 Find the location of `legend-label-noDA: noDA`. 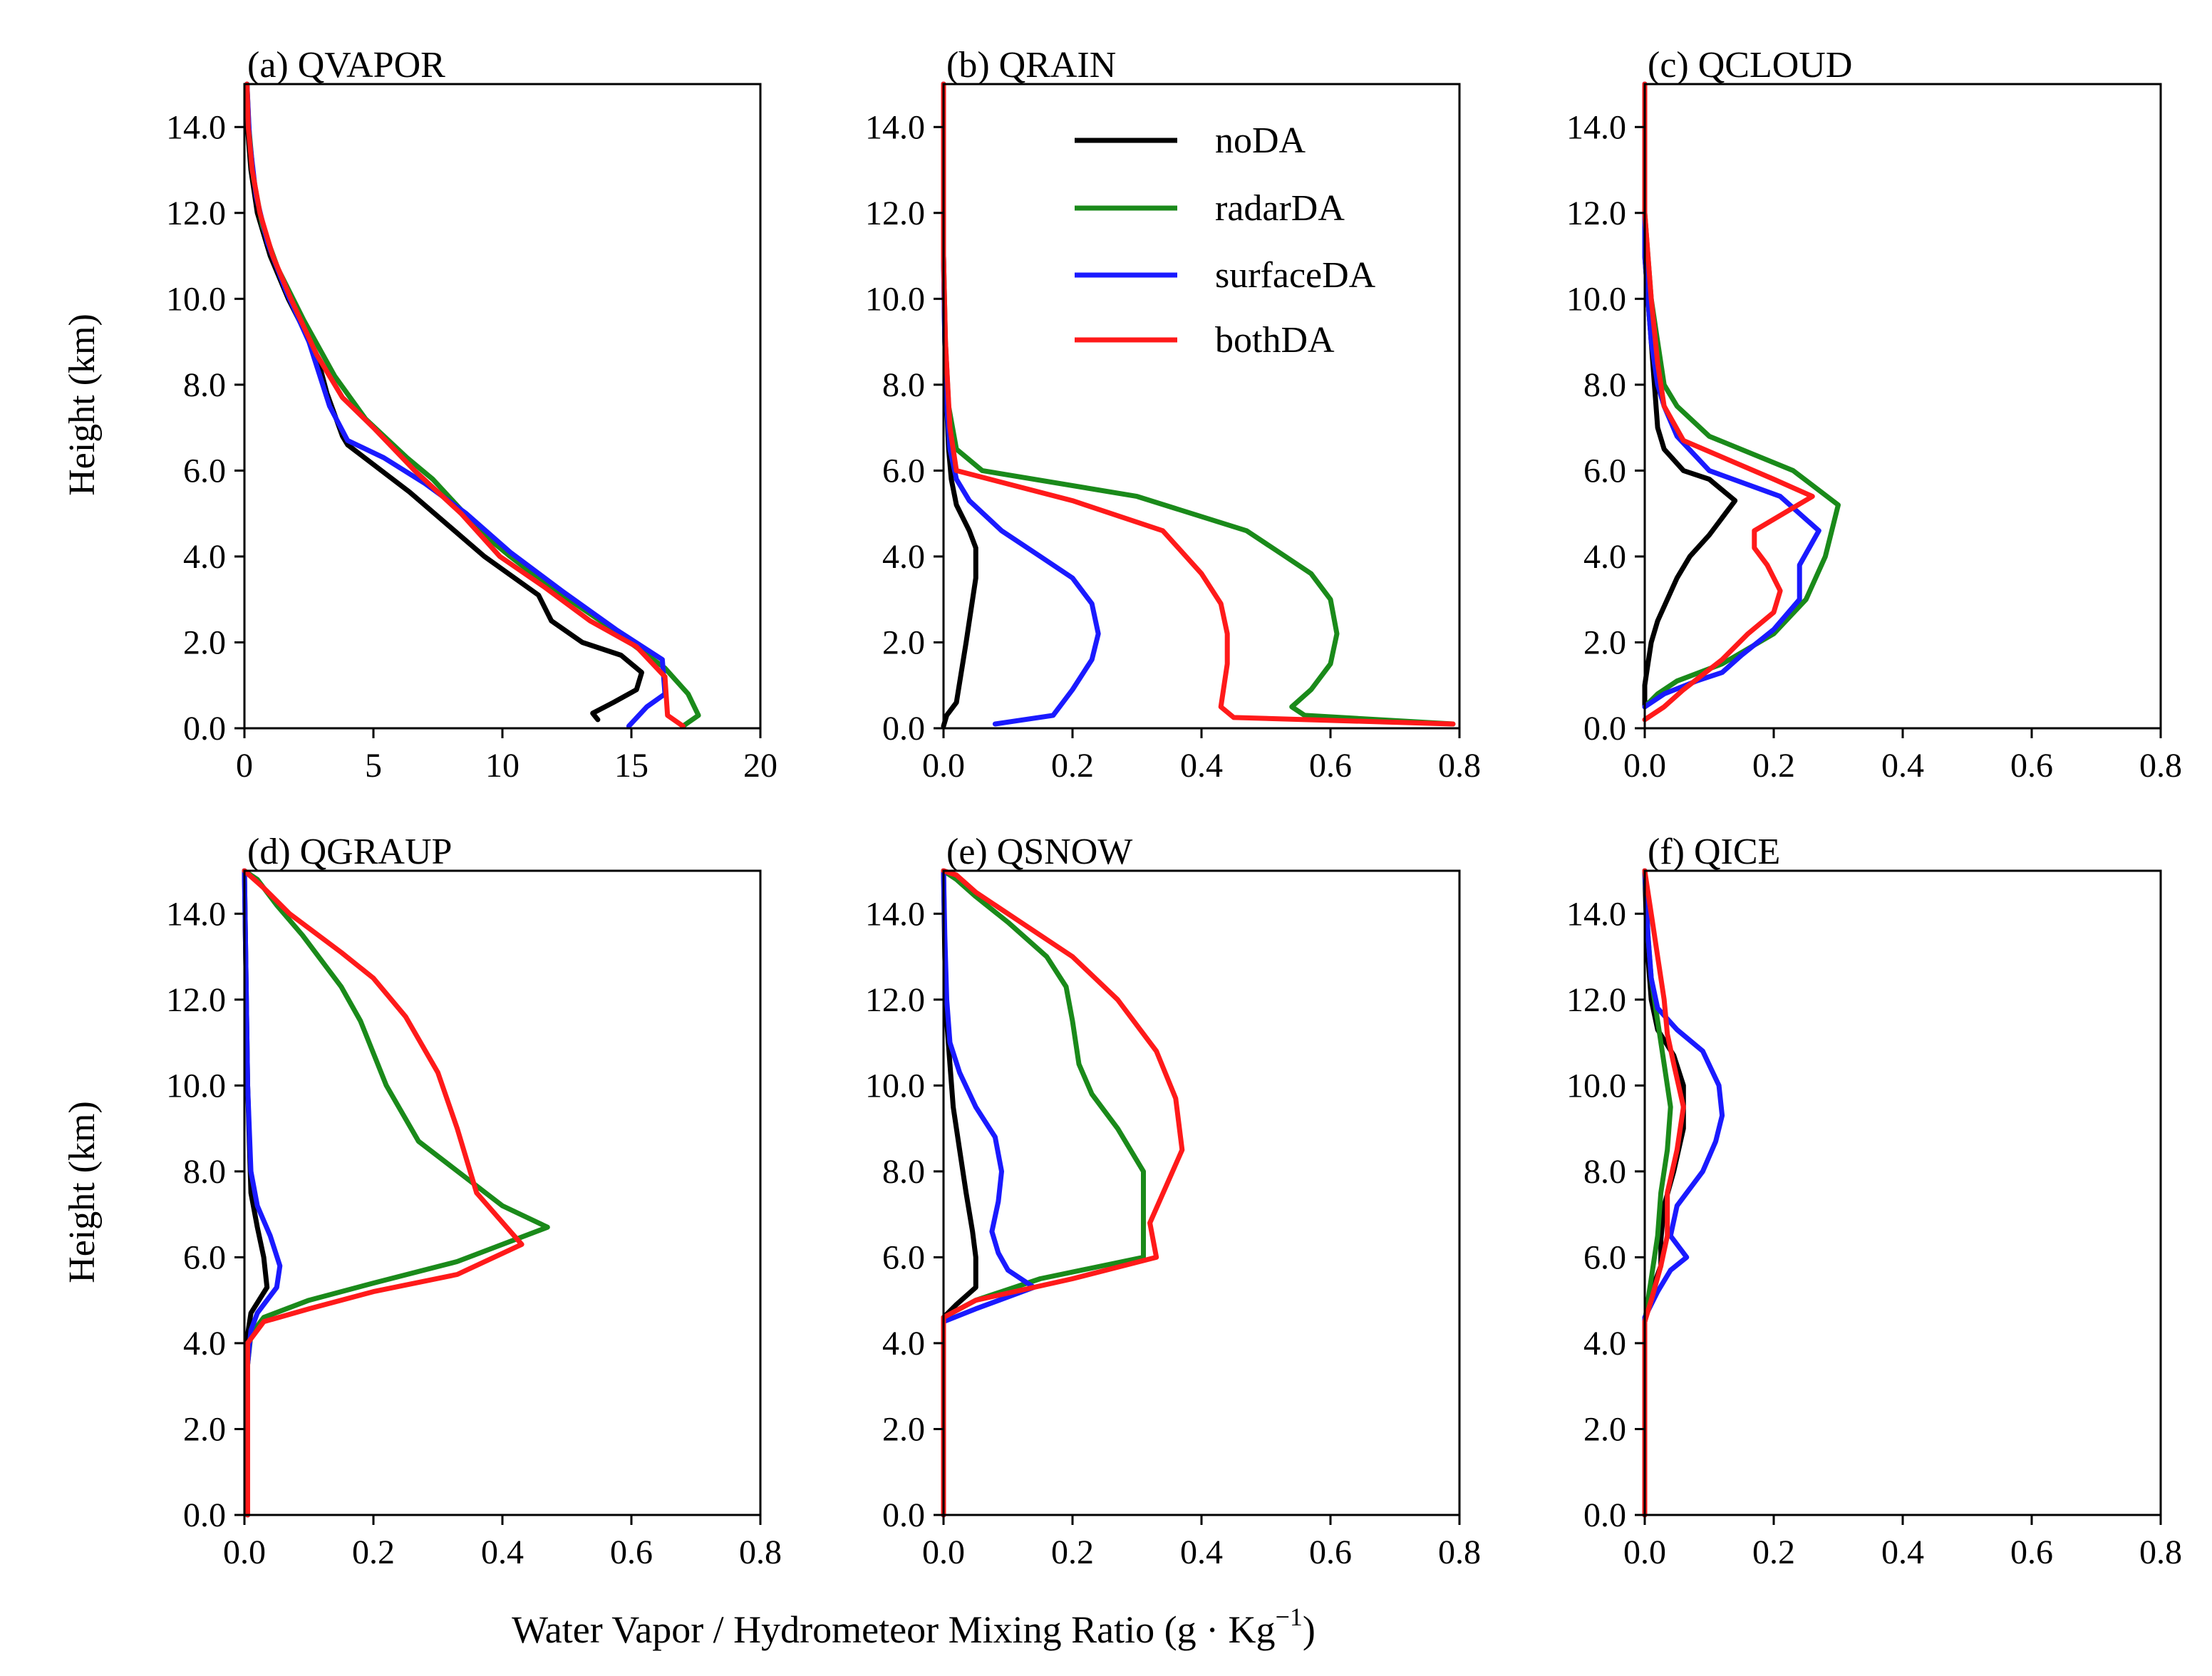

legend-label-noDA: noDA is located at coordinates (1260, 140).